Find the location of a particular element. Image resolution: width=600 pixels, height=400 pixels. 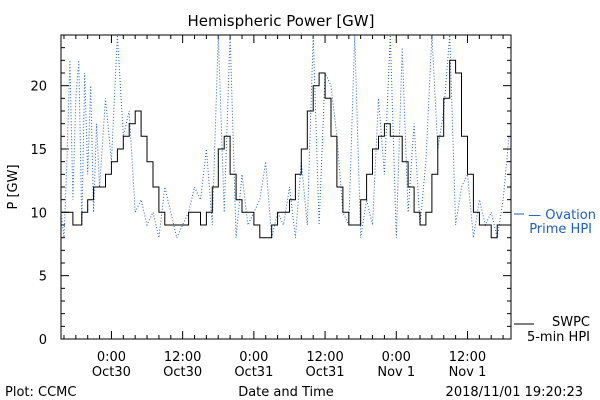

y-tick-label: 10 is located at coordinates (38, 213).